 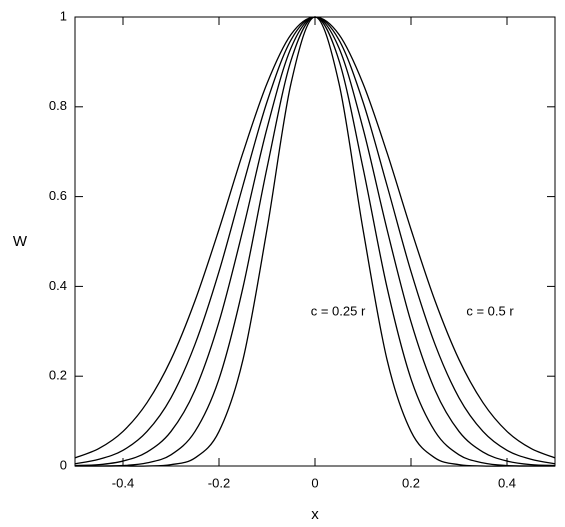 What do you see at coordinates (58, 195) in the screenshot?
I see `y-tick-label: 0.6` at bounding box center [58, 195].